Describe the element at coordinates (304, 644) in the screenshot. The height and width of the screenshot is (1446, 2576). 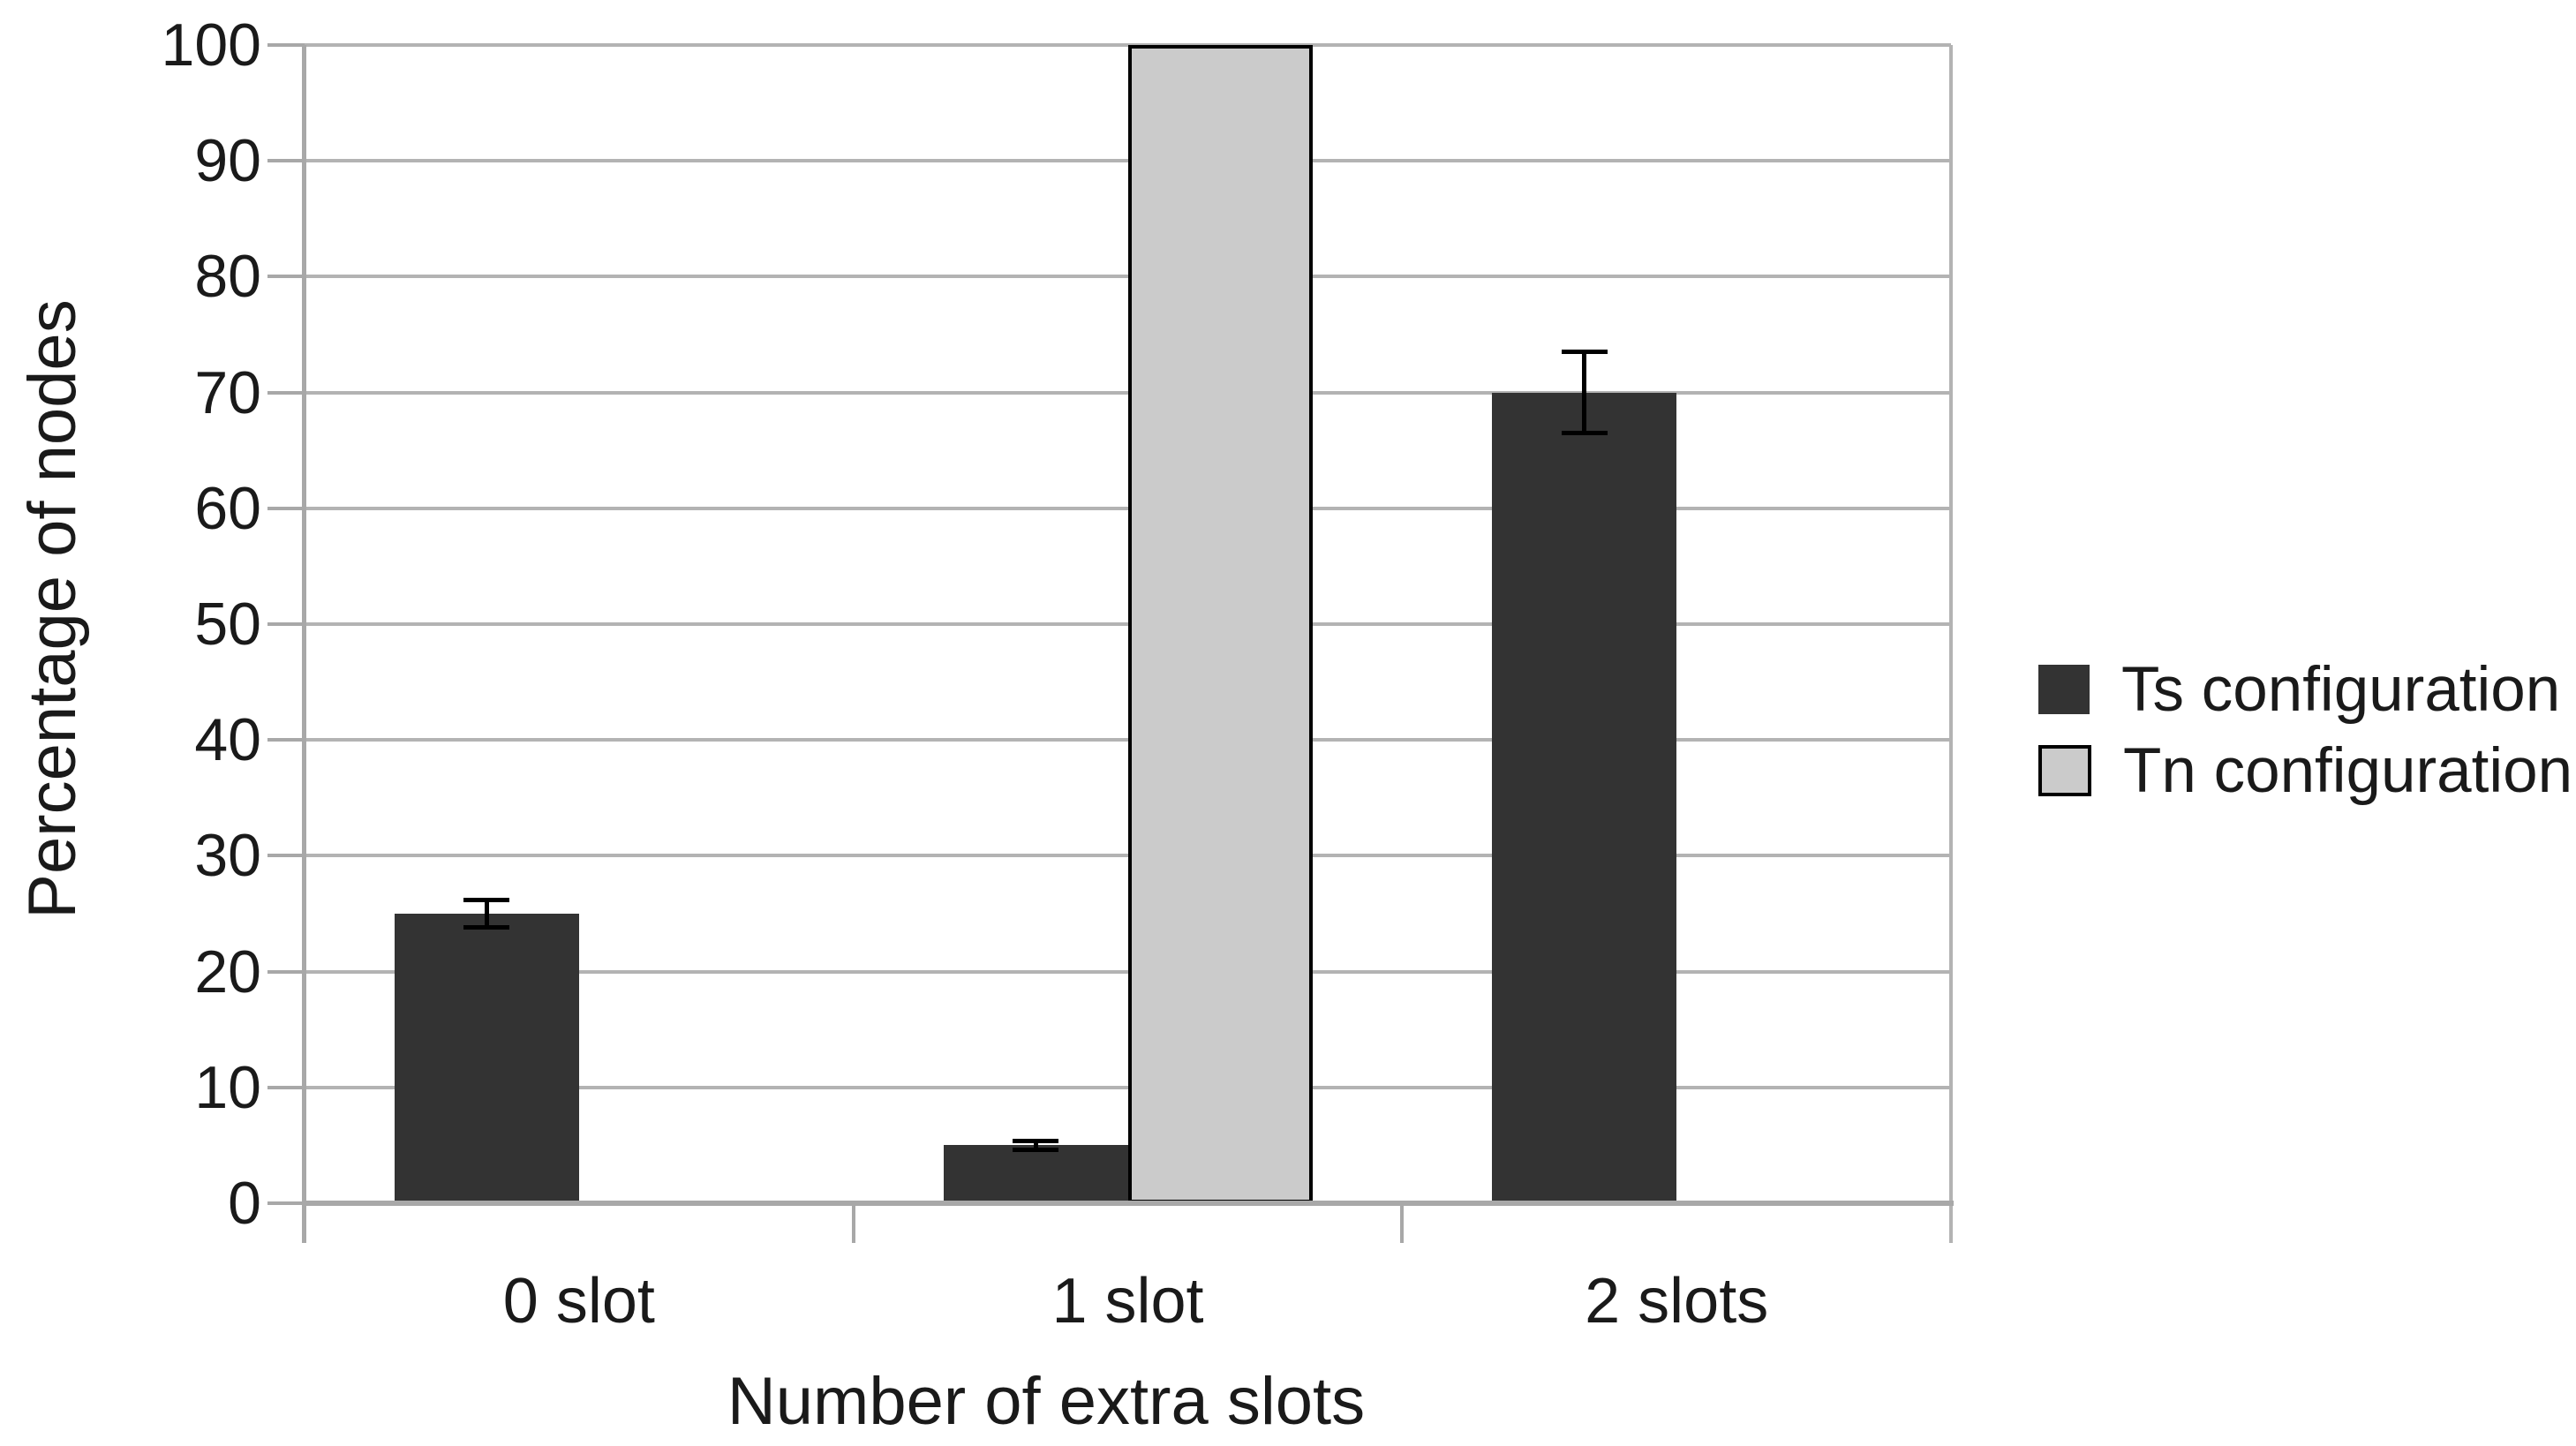
I see `y-axis-line` at that location.